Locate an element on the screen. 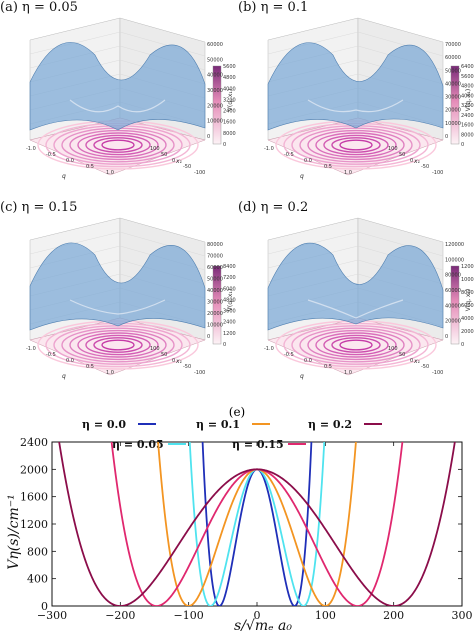  colorbar-tick-label: 64000 is located at coordinates (467, 67).